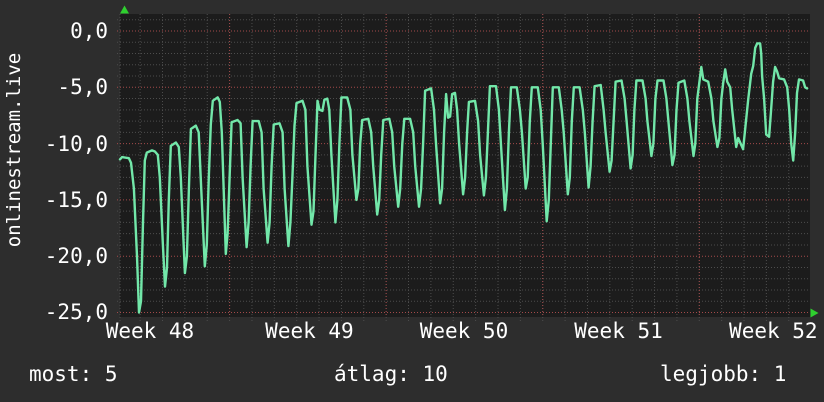  Describe the element at coordinates (723, 374) in the screenshot. I see `stat-best: legjobb: 1` at that location.